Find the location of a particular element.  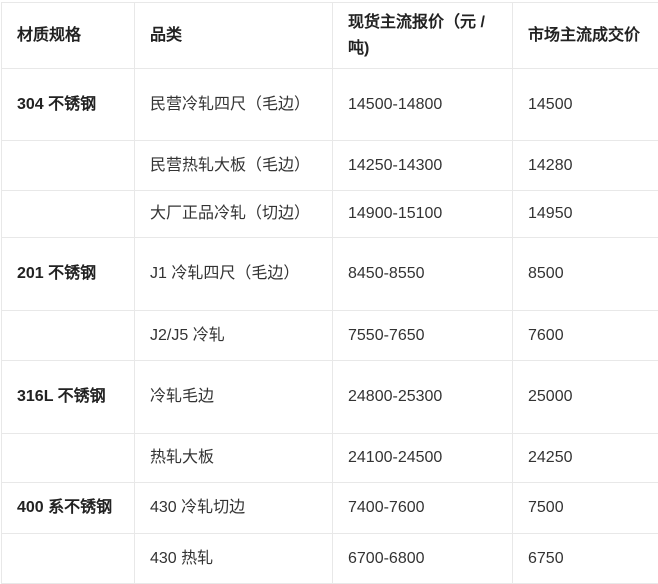

quote-cell: 14900-15100 is located at coordinates (423, 214).